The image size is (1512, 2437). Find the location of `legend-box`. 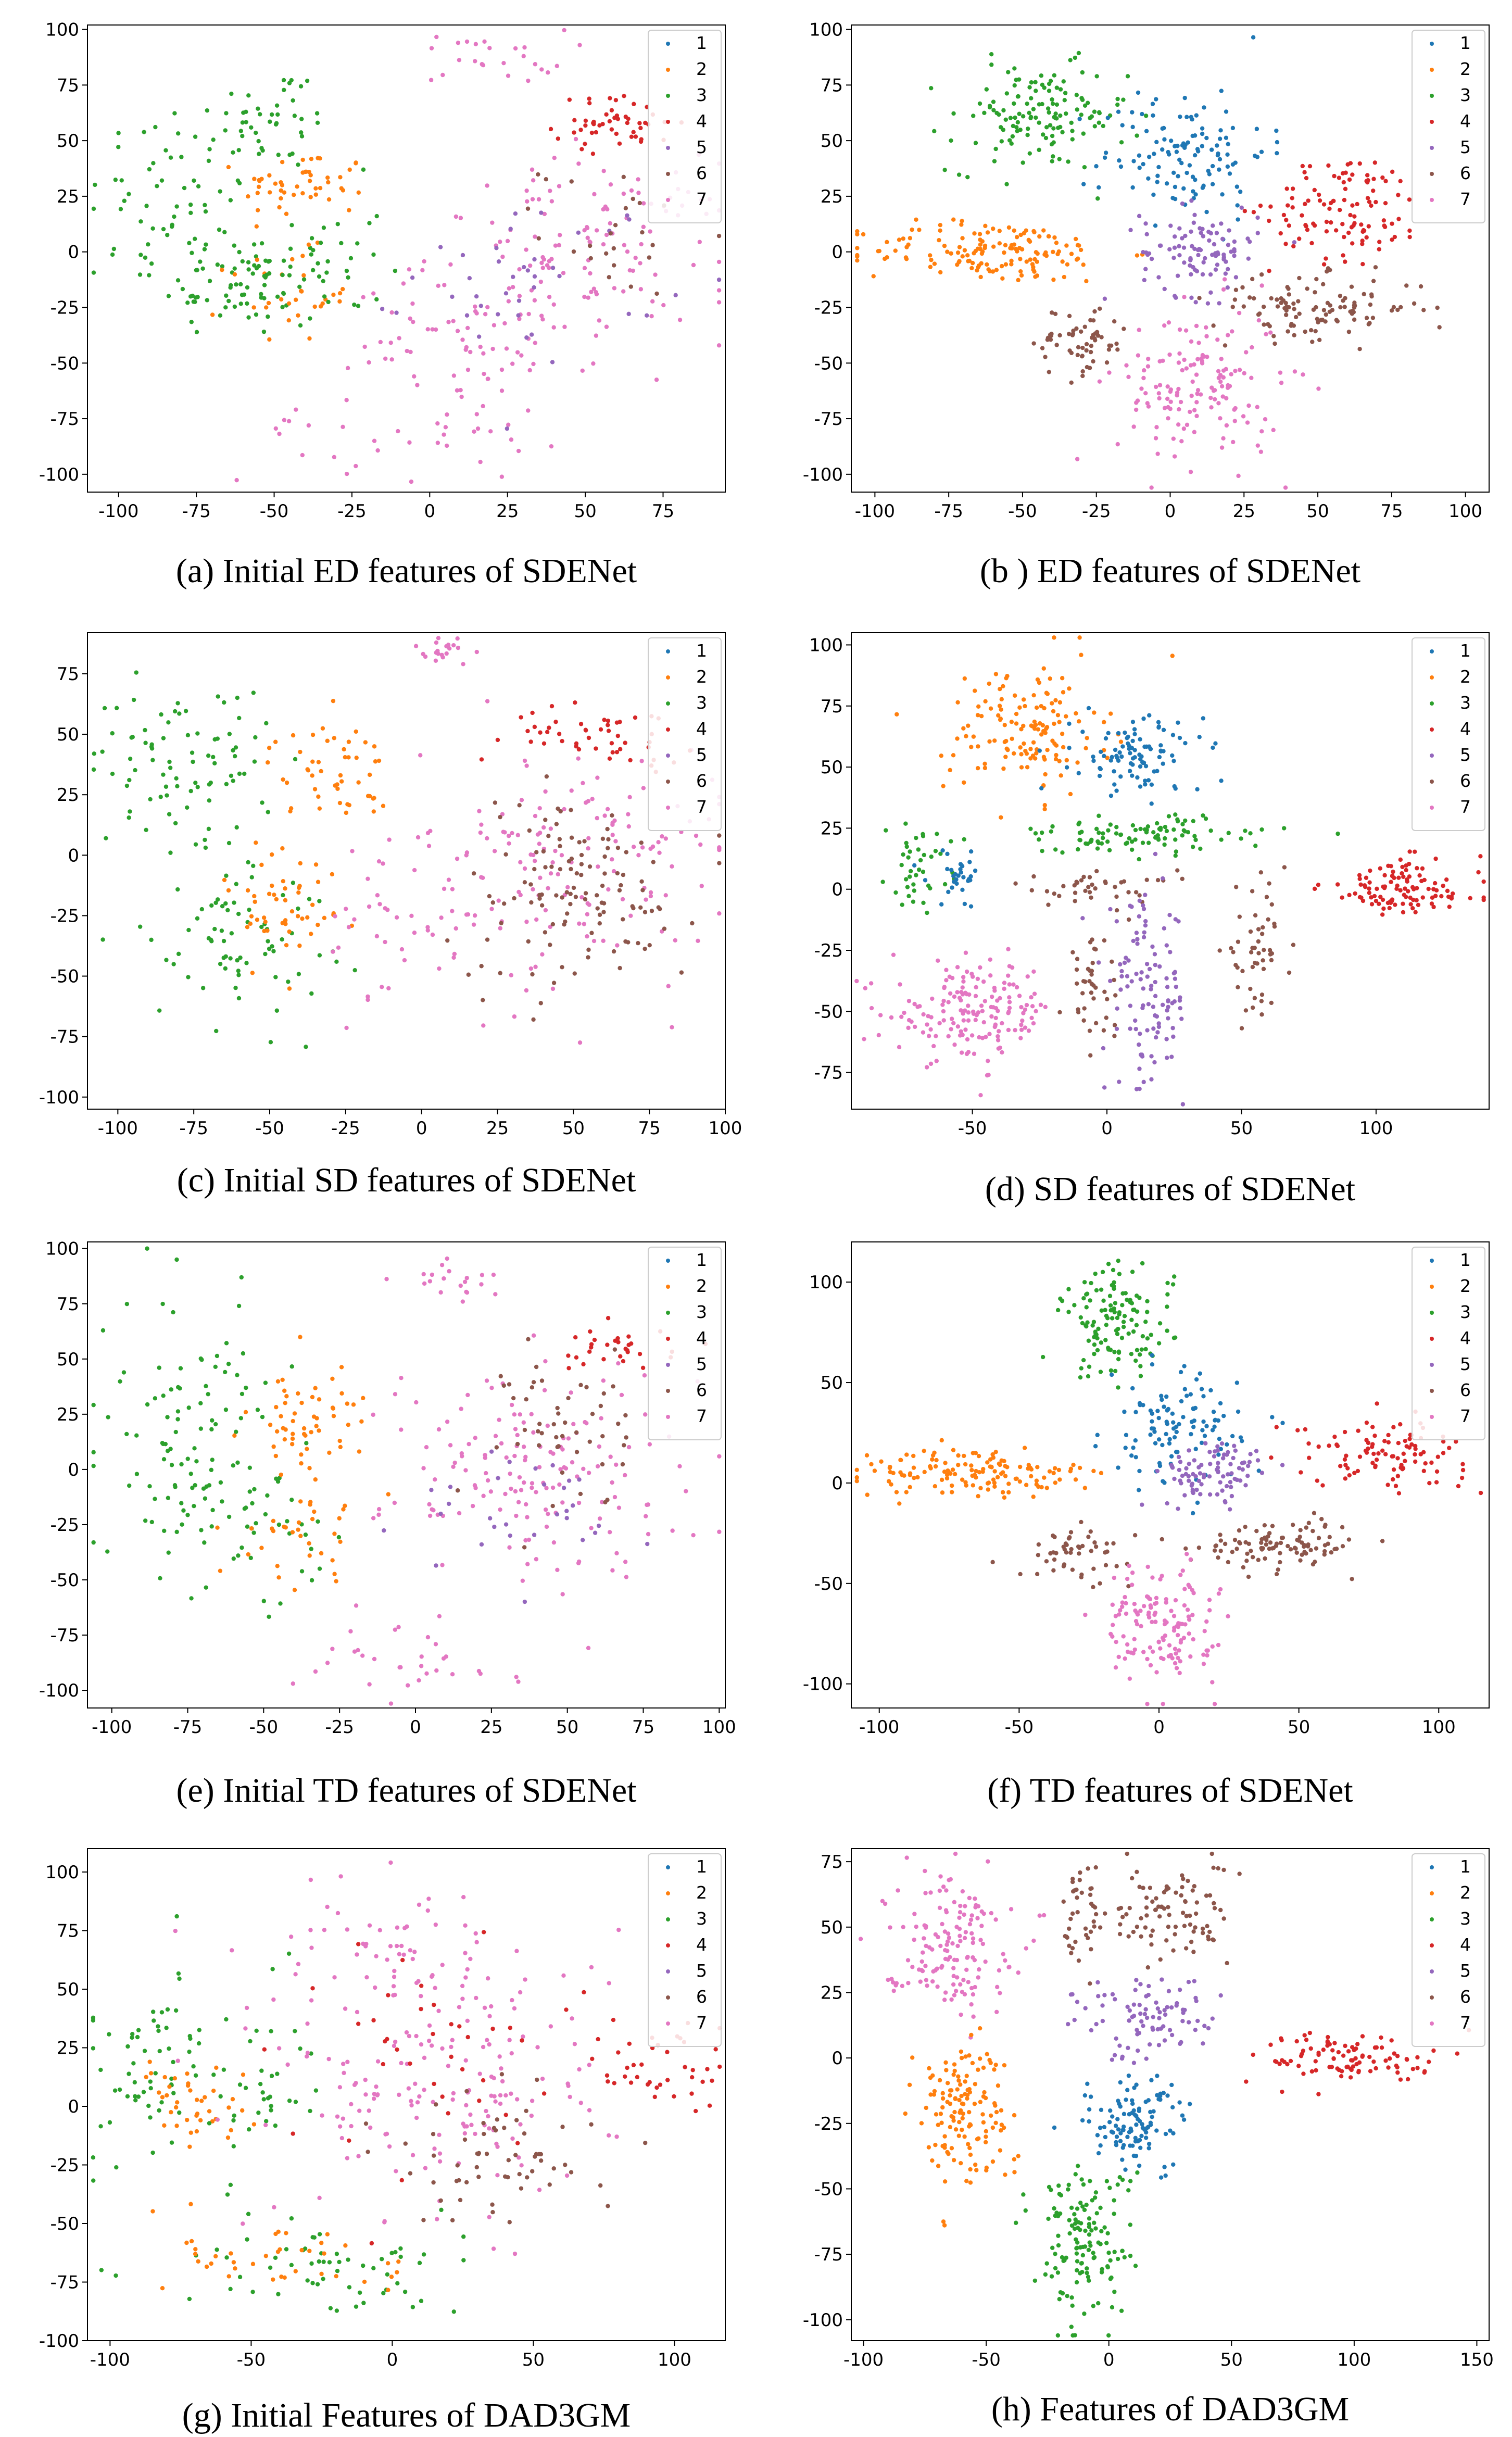

legend-box is located at coordinates (1448, 1343).